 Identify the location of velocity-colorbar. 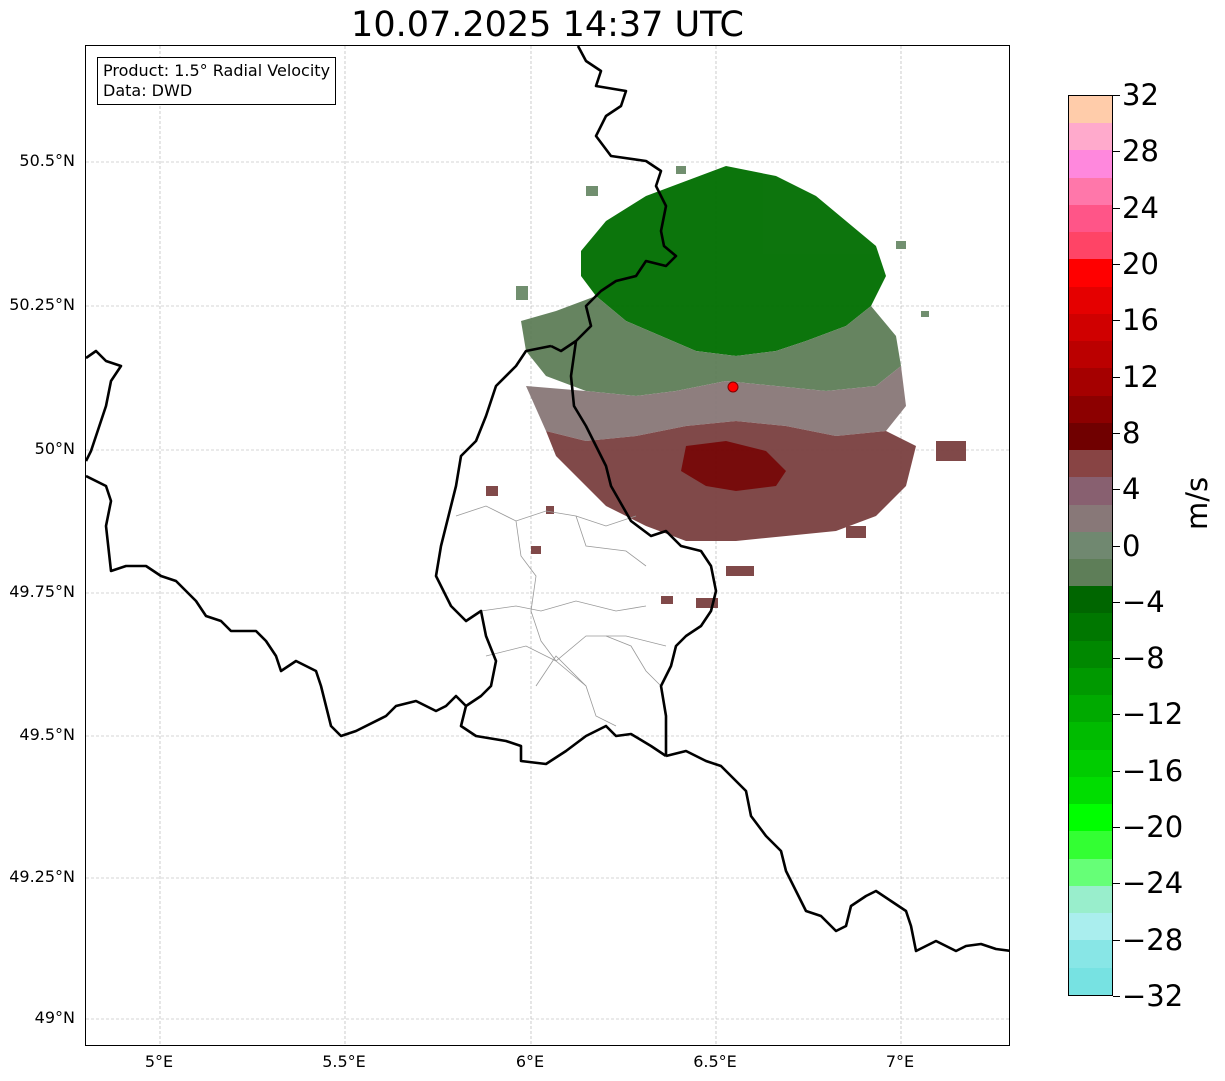
(1090, 545).